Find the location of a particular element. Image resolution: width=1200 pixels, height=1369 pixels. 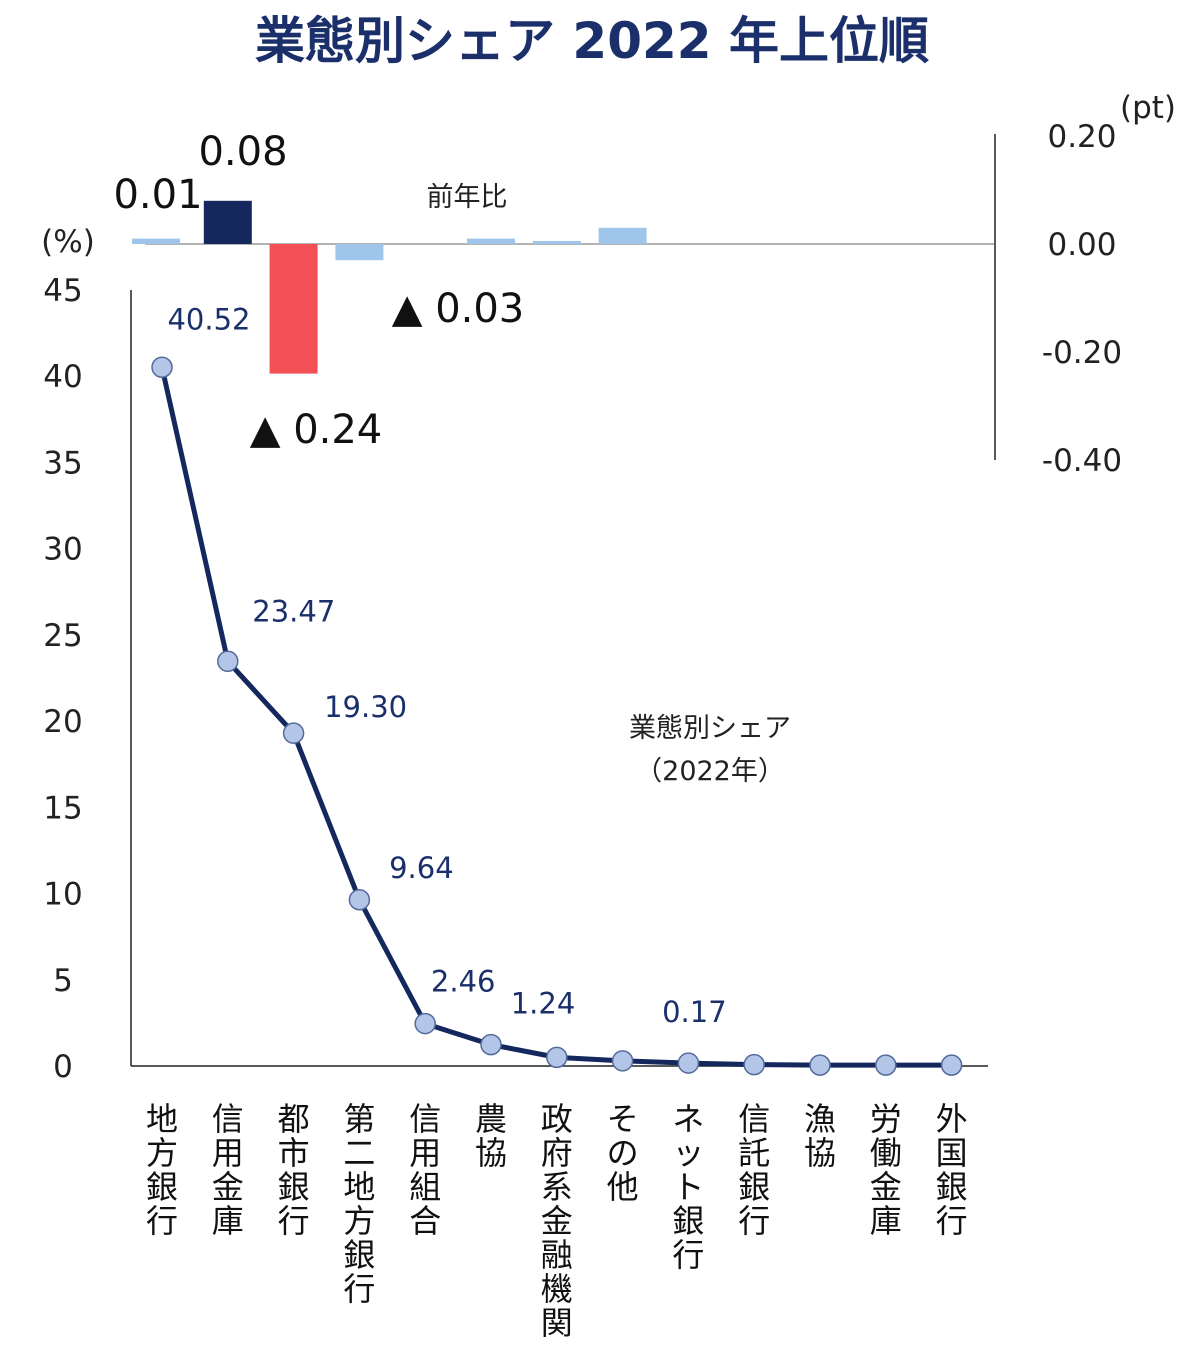

category-label: 第二地方銀行 is located at coordinates (359, 1204).